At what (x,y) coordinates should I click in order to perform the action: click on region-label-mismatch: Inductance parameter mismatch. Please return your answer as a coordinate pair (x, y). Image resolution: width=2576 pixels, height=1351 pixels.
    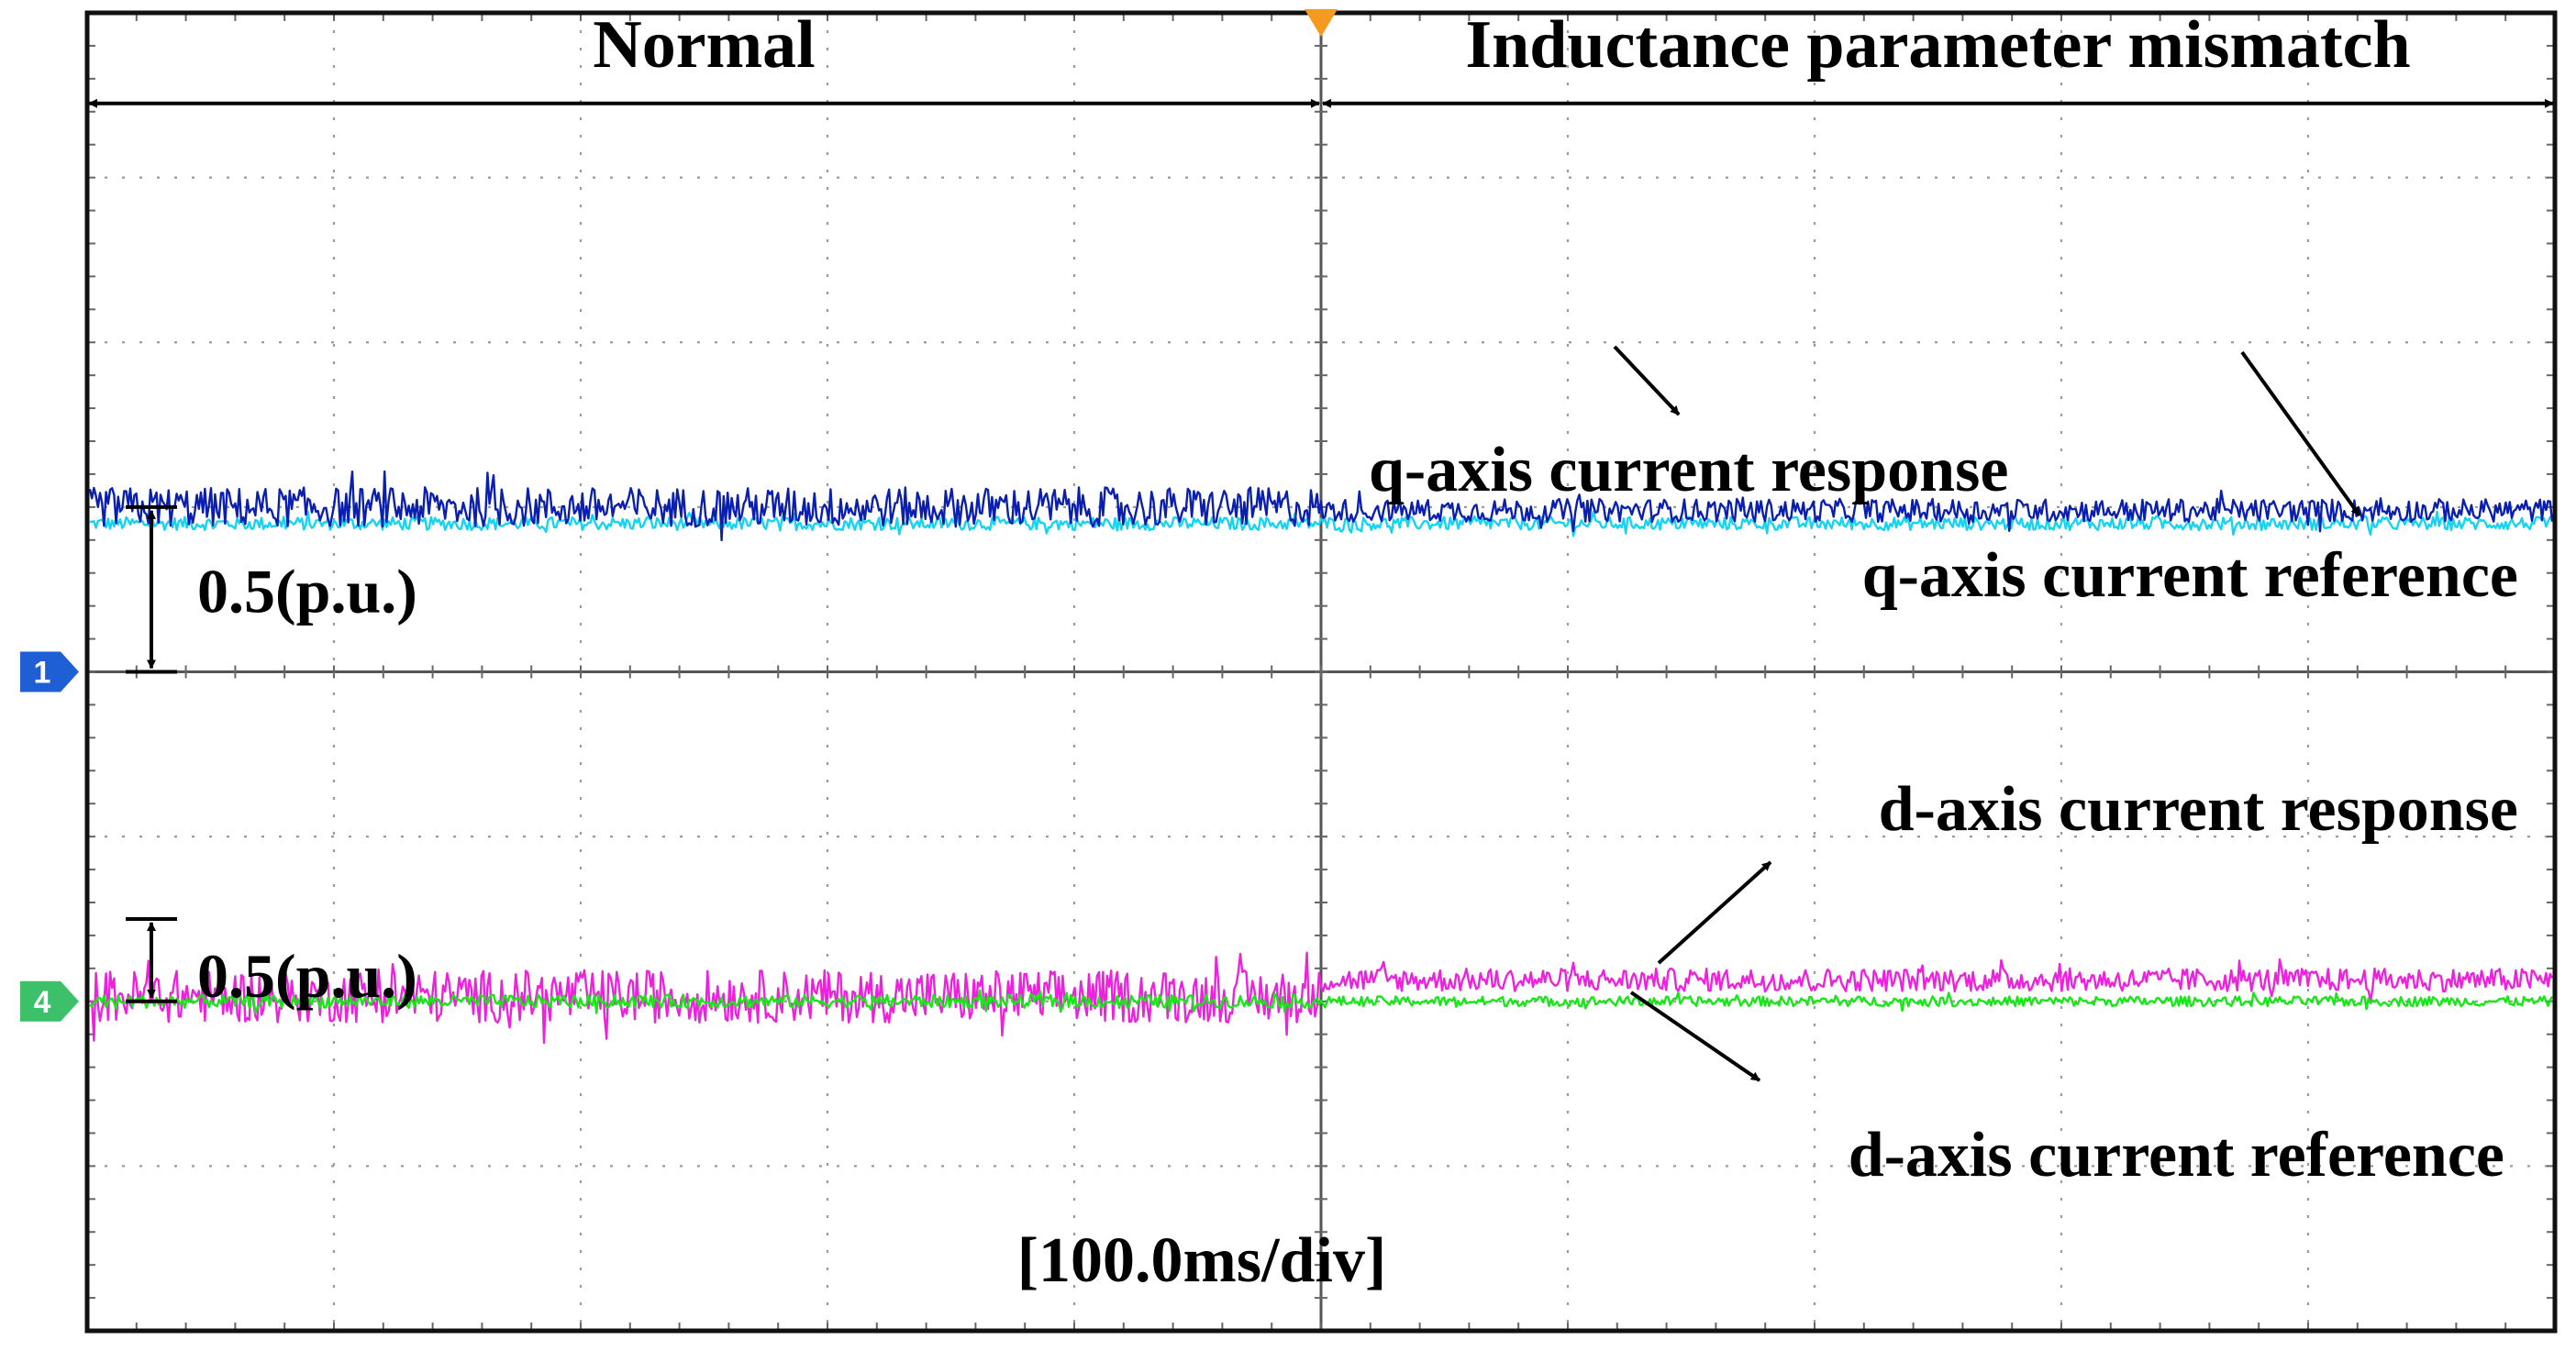
    Looking at the image, I should click on (1937, 45).